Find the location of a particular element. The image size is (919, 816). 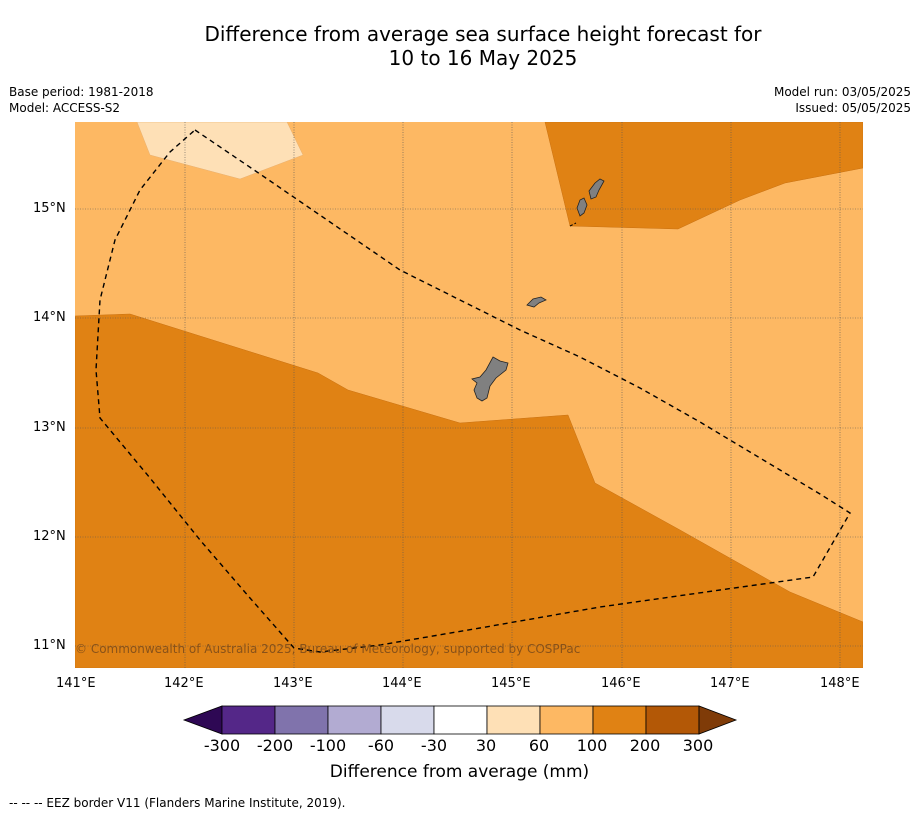

cb-label-7: 100 is located at coordinates (592, 745).